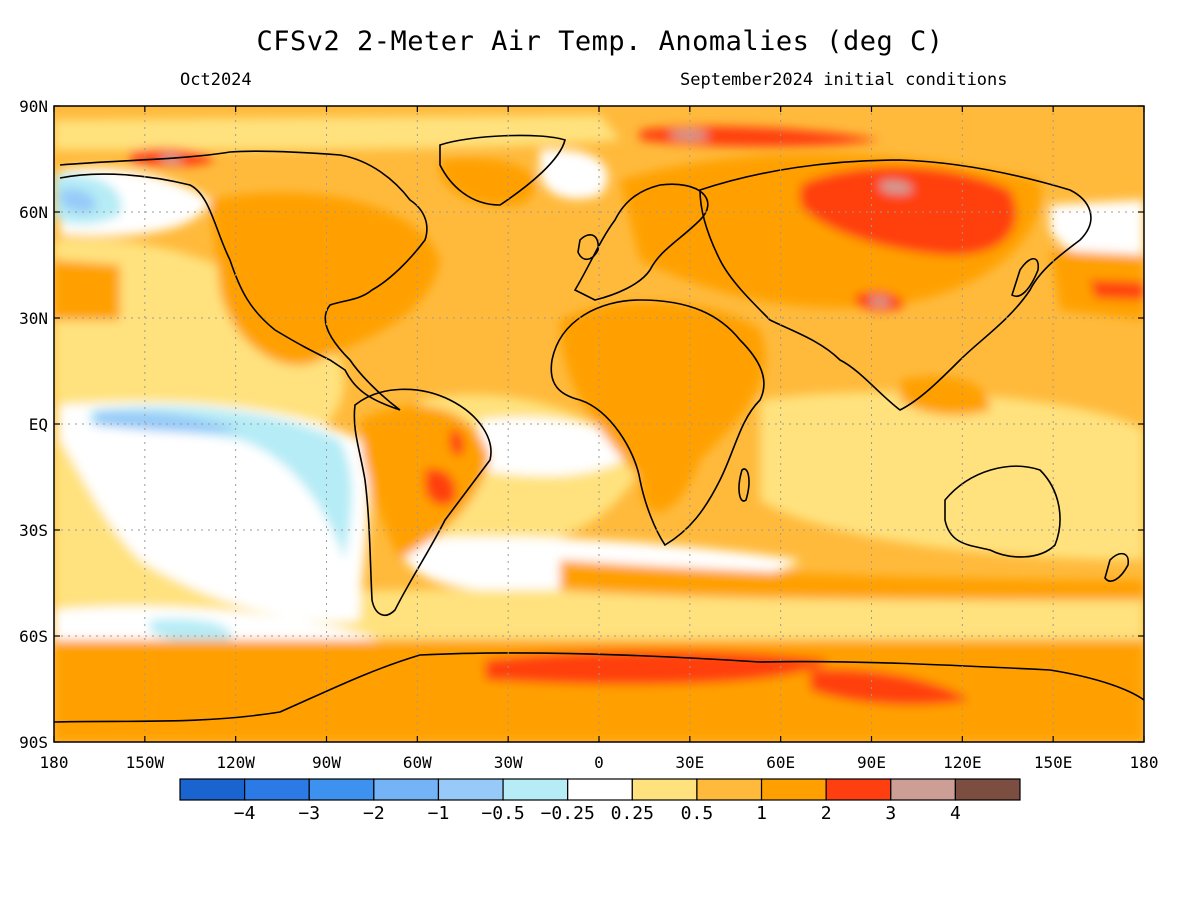 The image size is (1200, 900). Describe the element at coordinates (1053, 762) in the screenshot. I see `longitude-label: 150E` at that location.